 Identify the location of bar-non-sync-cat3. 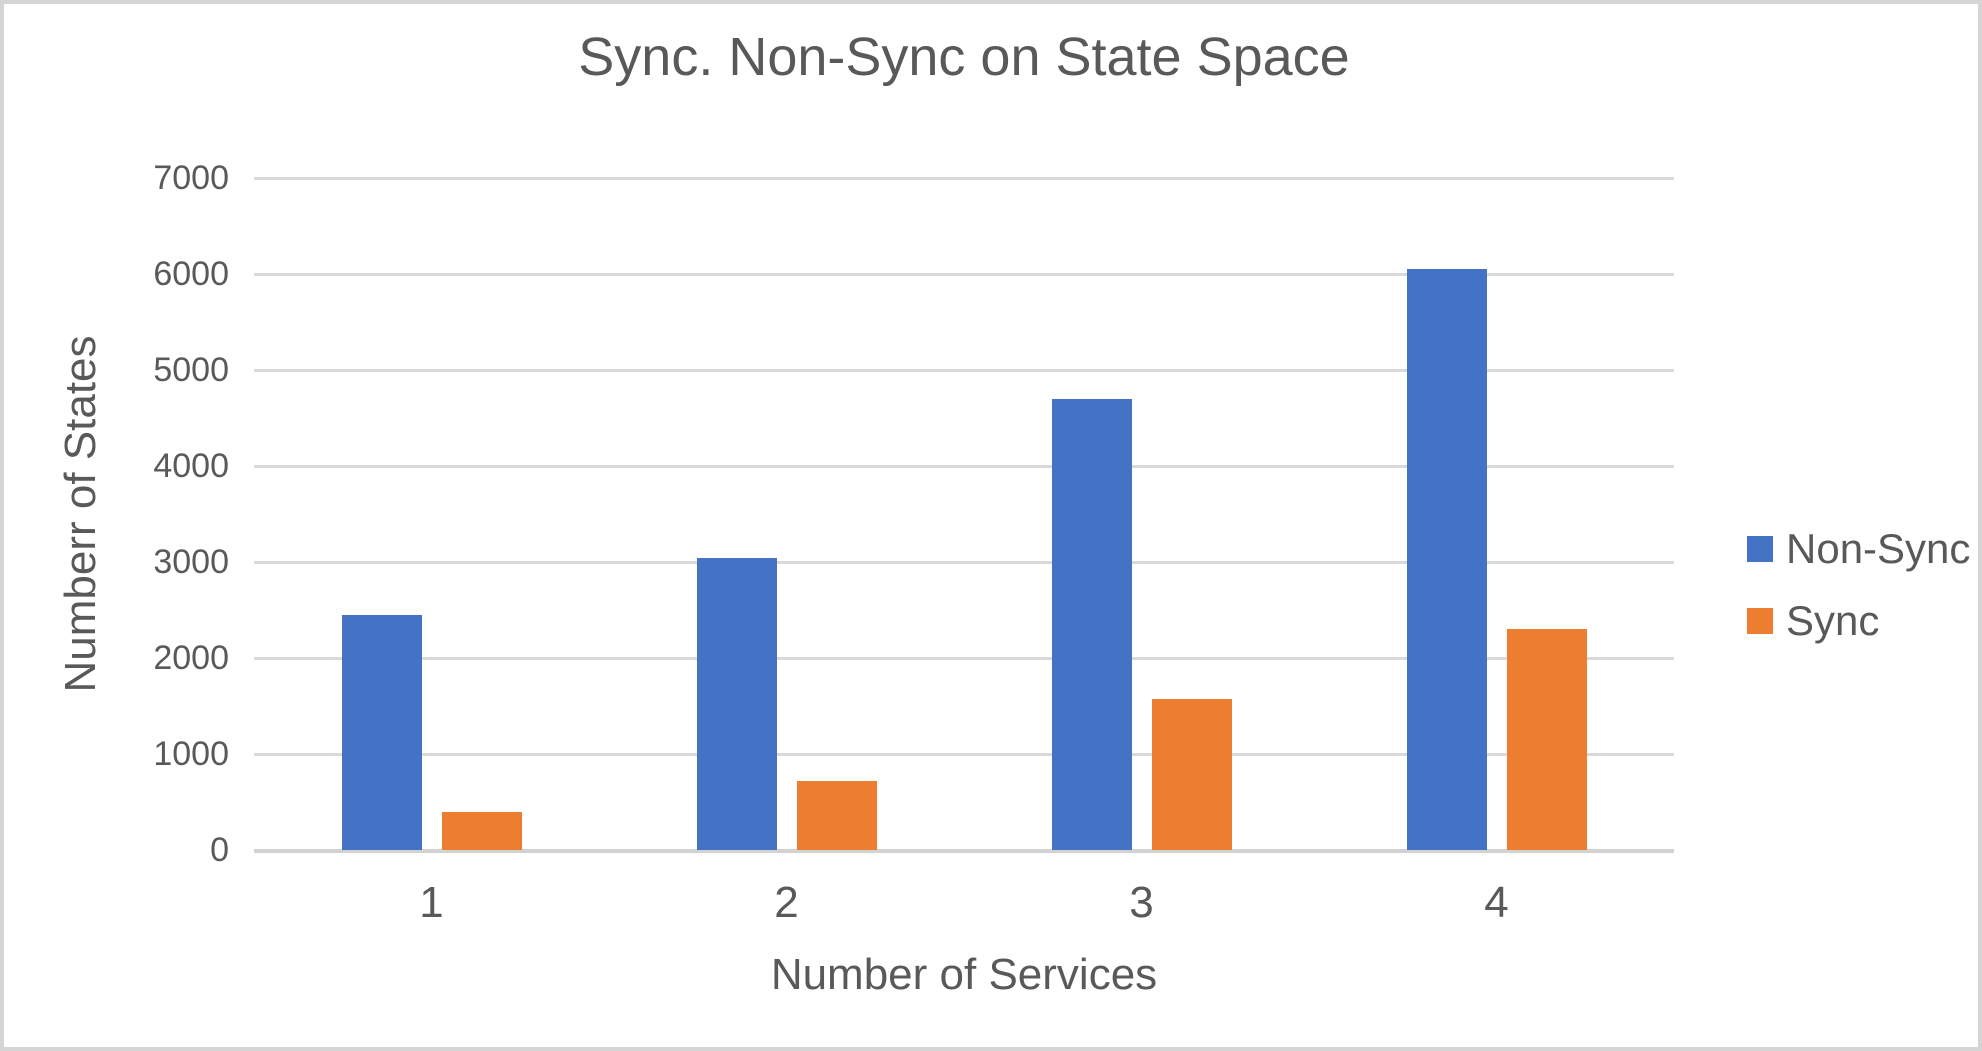
(1091, 624).